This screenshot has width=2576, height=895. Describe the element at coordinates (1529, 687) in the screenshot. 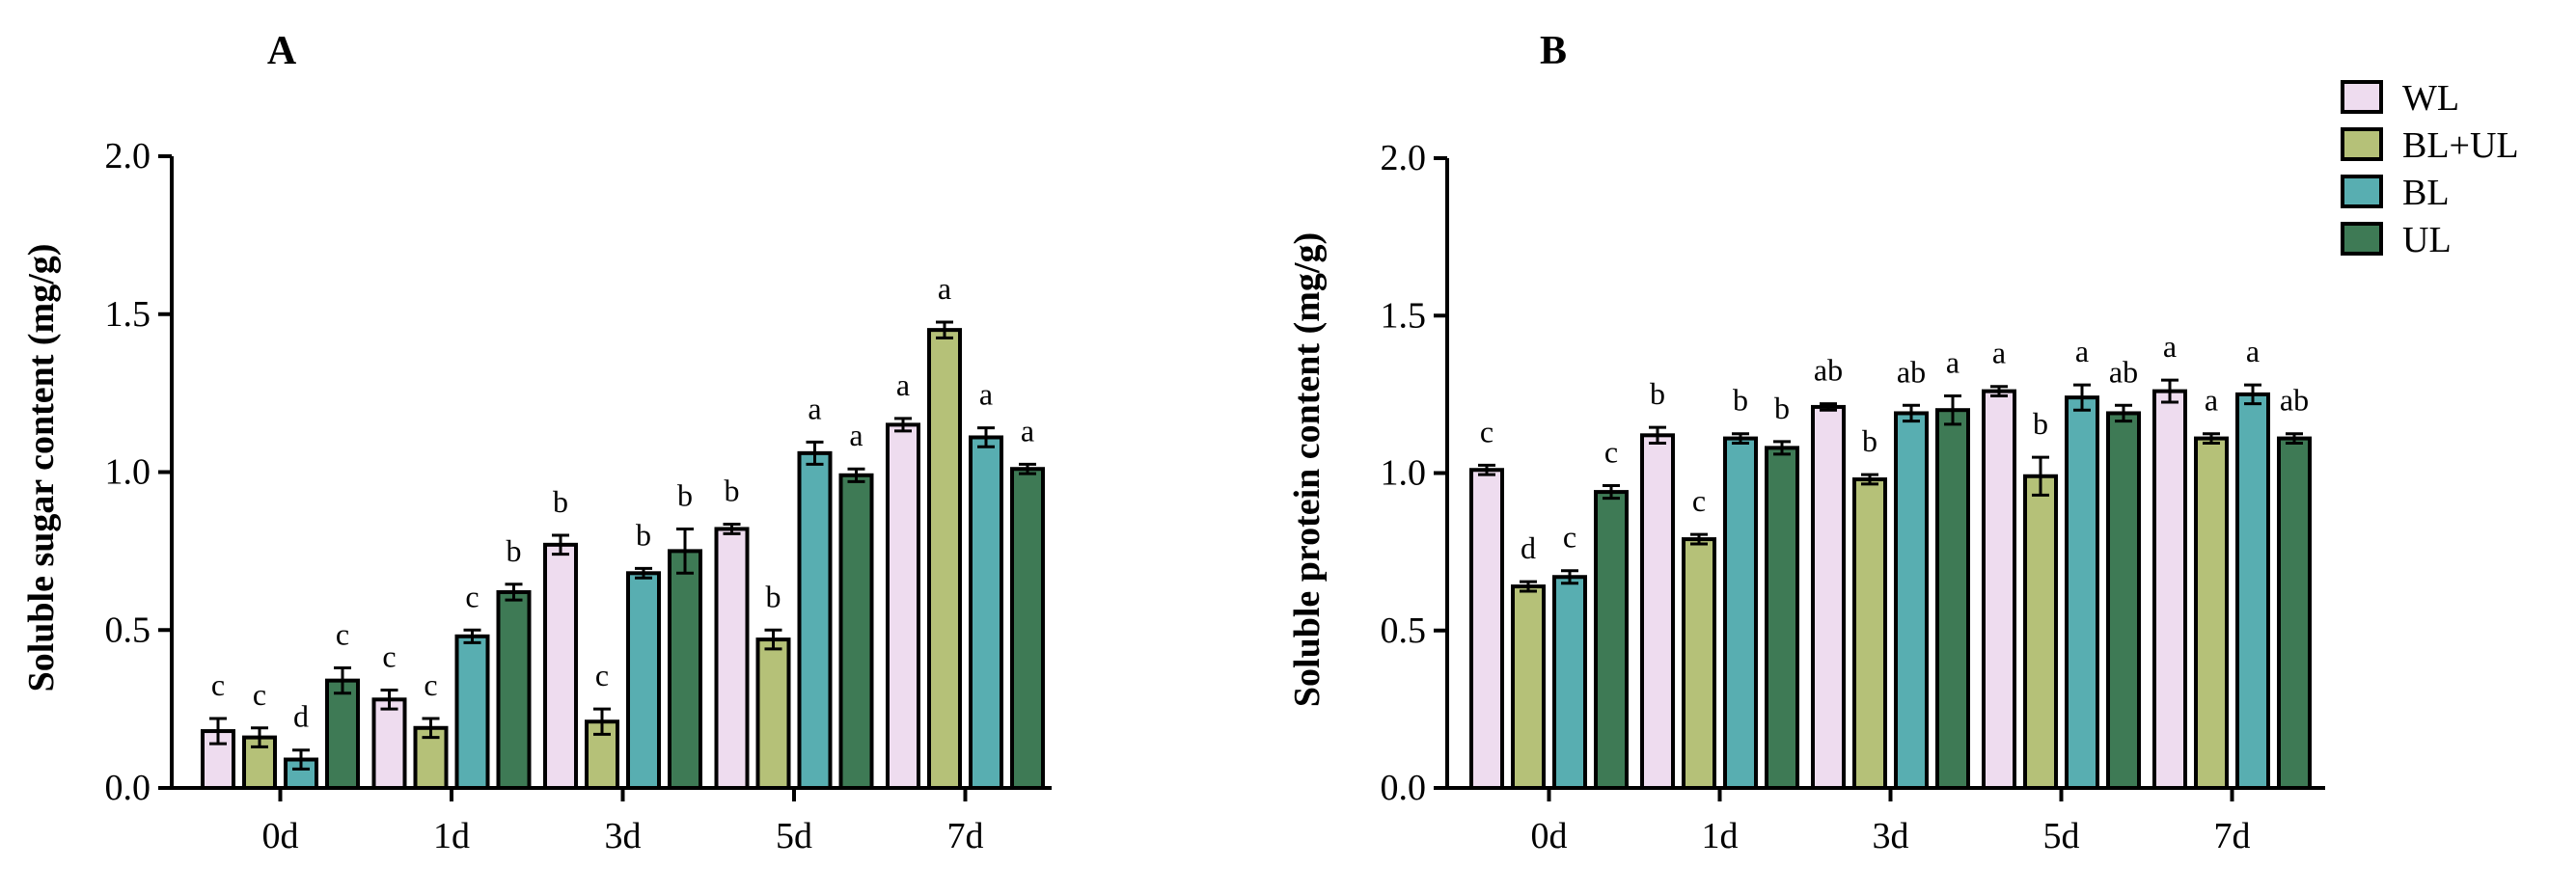

I see `bar-bl-ul-0d` at that location.